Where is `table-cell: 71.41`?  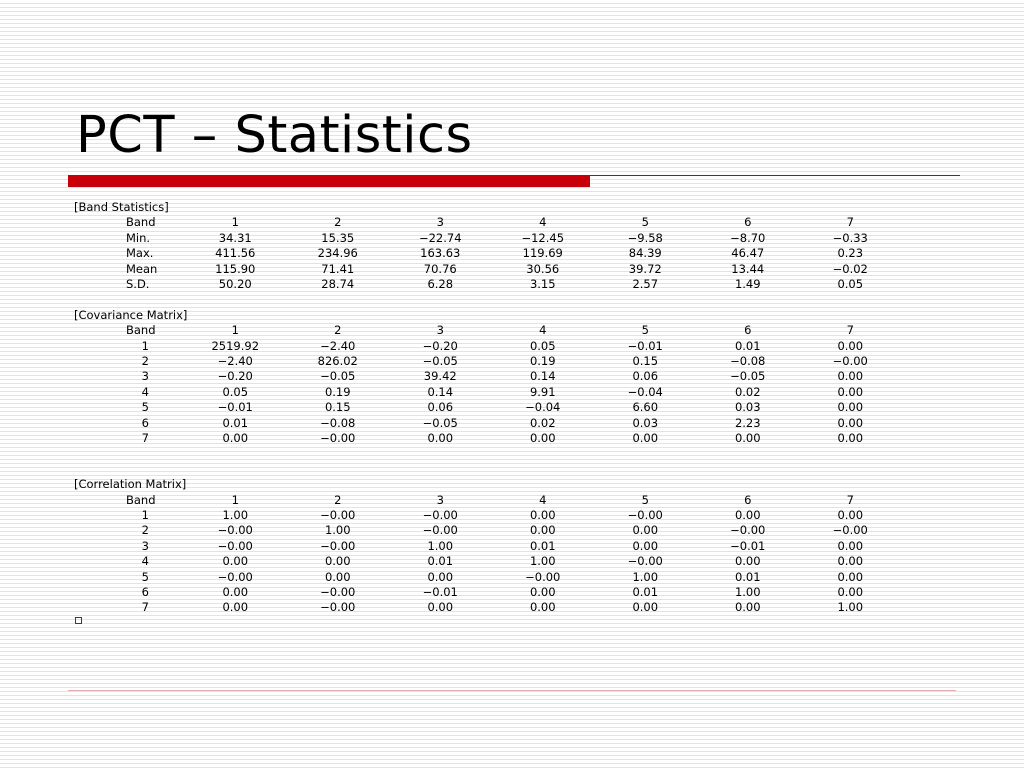 table-cell: 71.41 is located at coordinates (338, 268).